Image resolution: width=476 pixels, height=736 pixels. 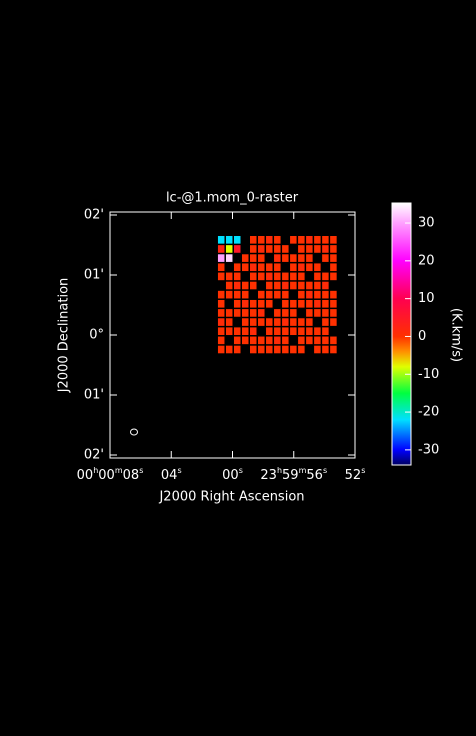 What do you see at coordinates (428, 449) in the screenshot?
I see `colorbar-tick-label: -30` at bounding box center [428, 449].